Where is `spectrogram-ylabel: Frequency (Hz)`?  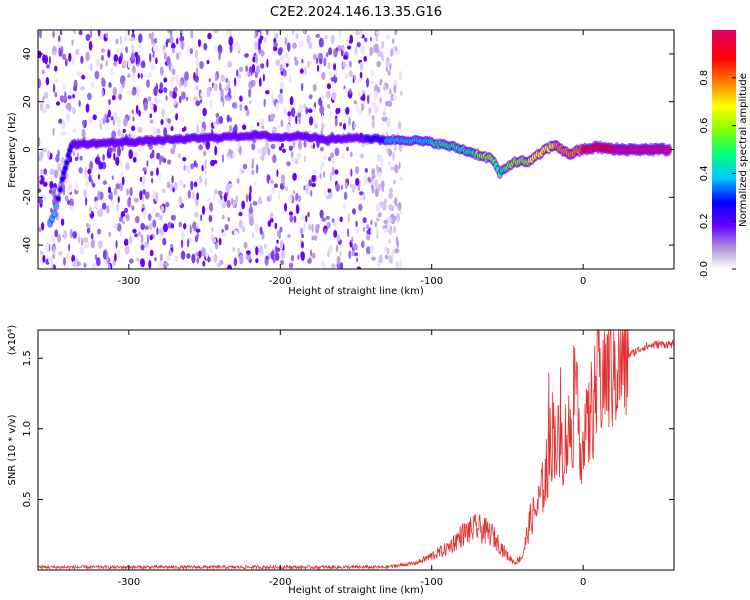 spectrogram-ylabel: Frequency (Hz) is located at coordinates (12, 150).